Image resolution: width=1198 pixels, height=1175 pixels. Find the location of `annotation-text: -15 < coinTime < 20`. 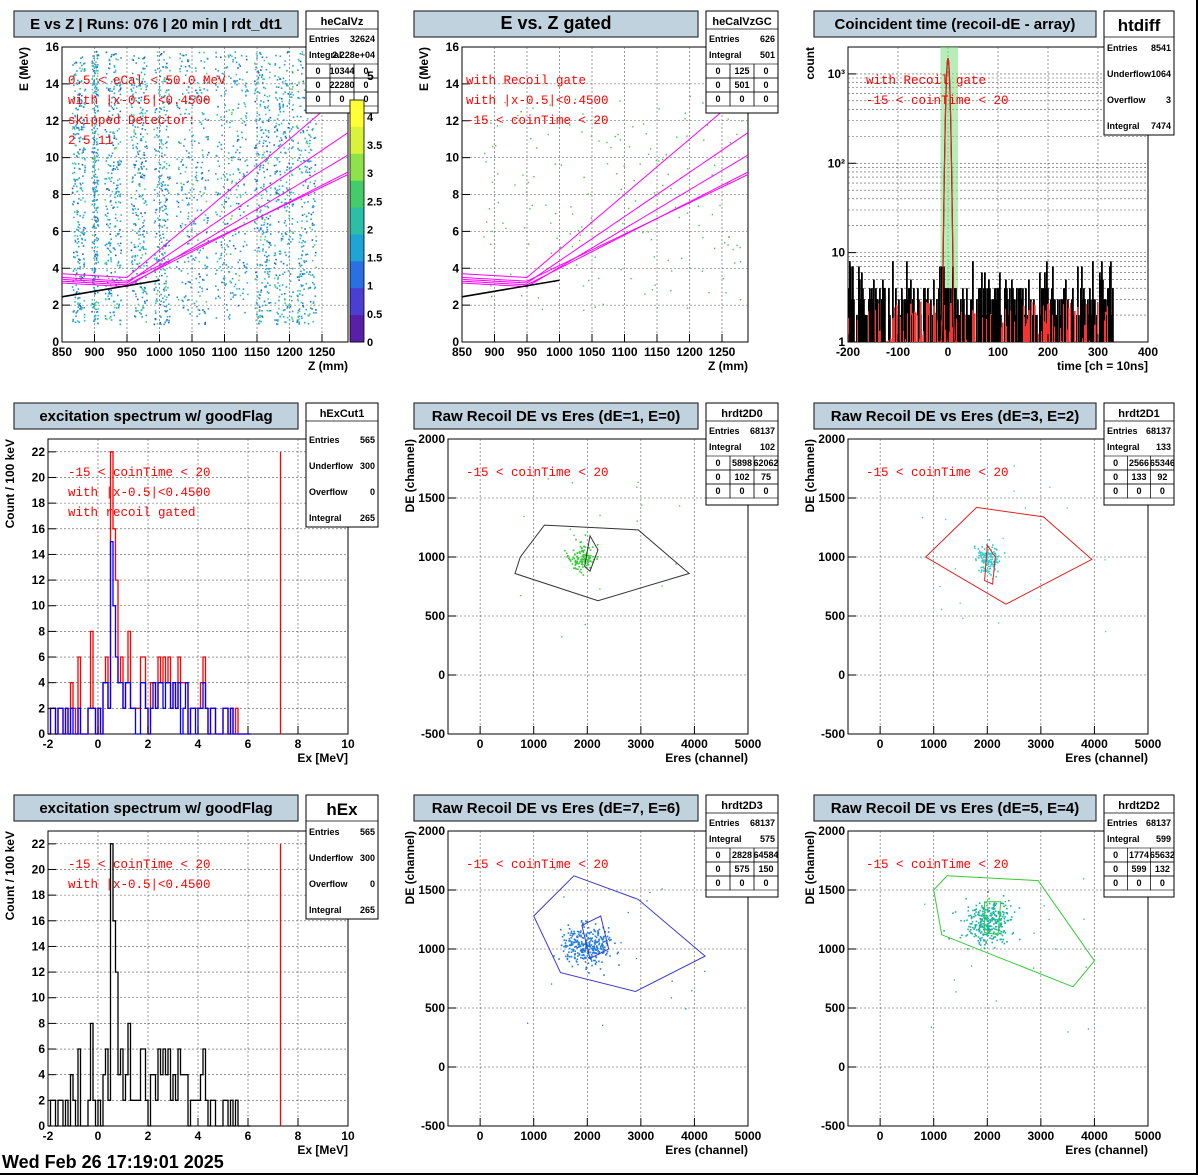

annotation-text: -15 < coinTime < 20 is located at coordinates (937, 473).